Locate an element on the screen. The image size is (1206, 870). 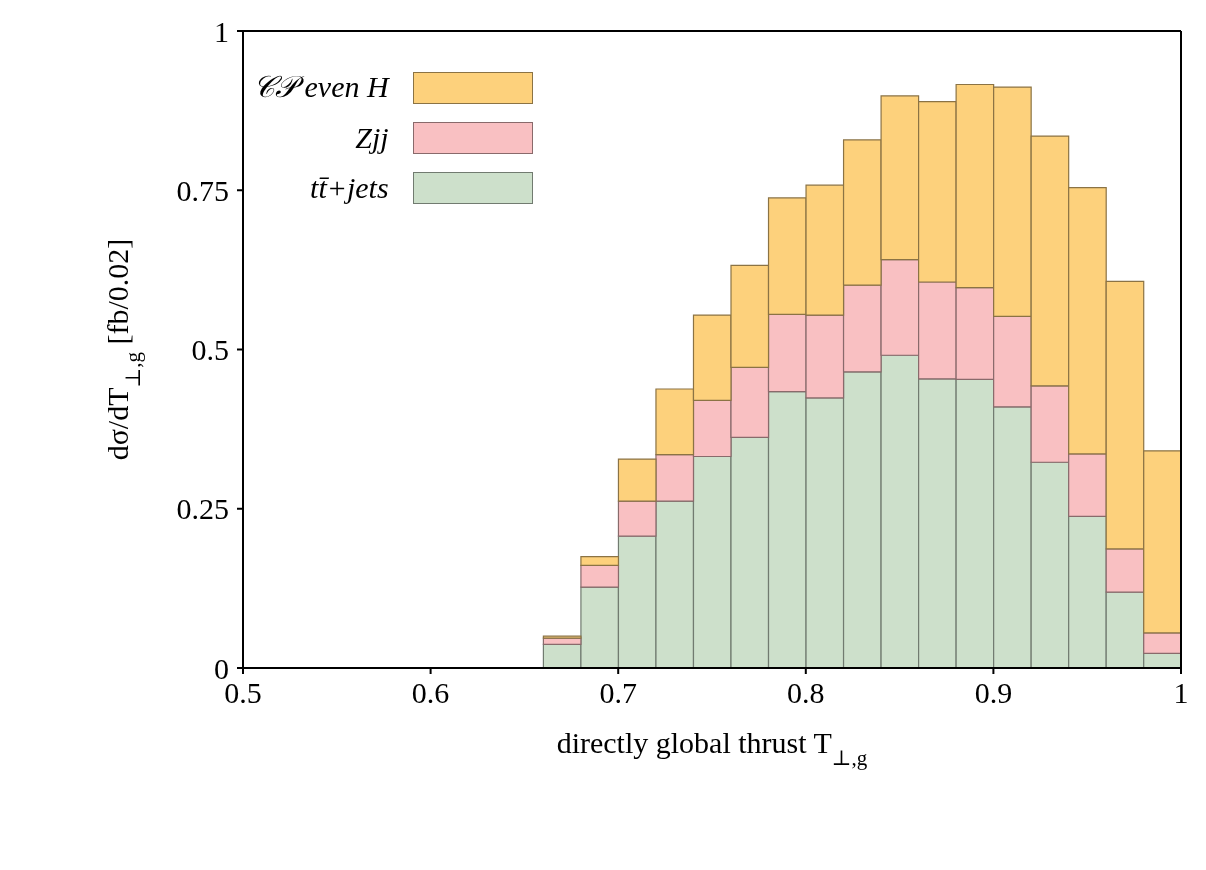
legend-label: 𝒞𝒫 even H is located at coordinates (321, 87).